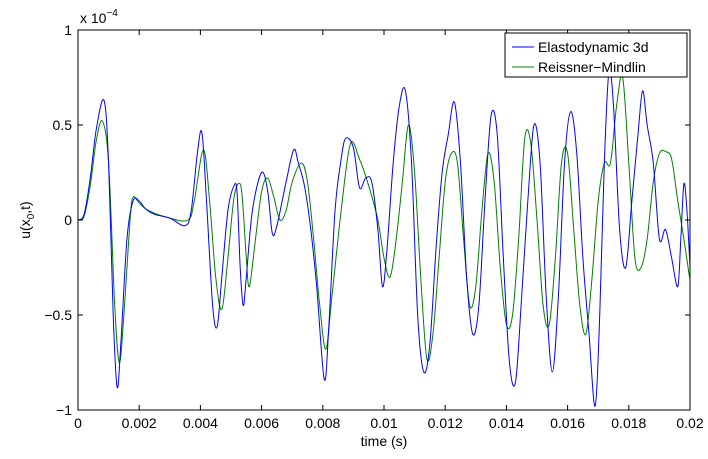 The width and height of the screenshot is (708, 459). I want to click on exponent-label: x 10−4, so click(99, 17).